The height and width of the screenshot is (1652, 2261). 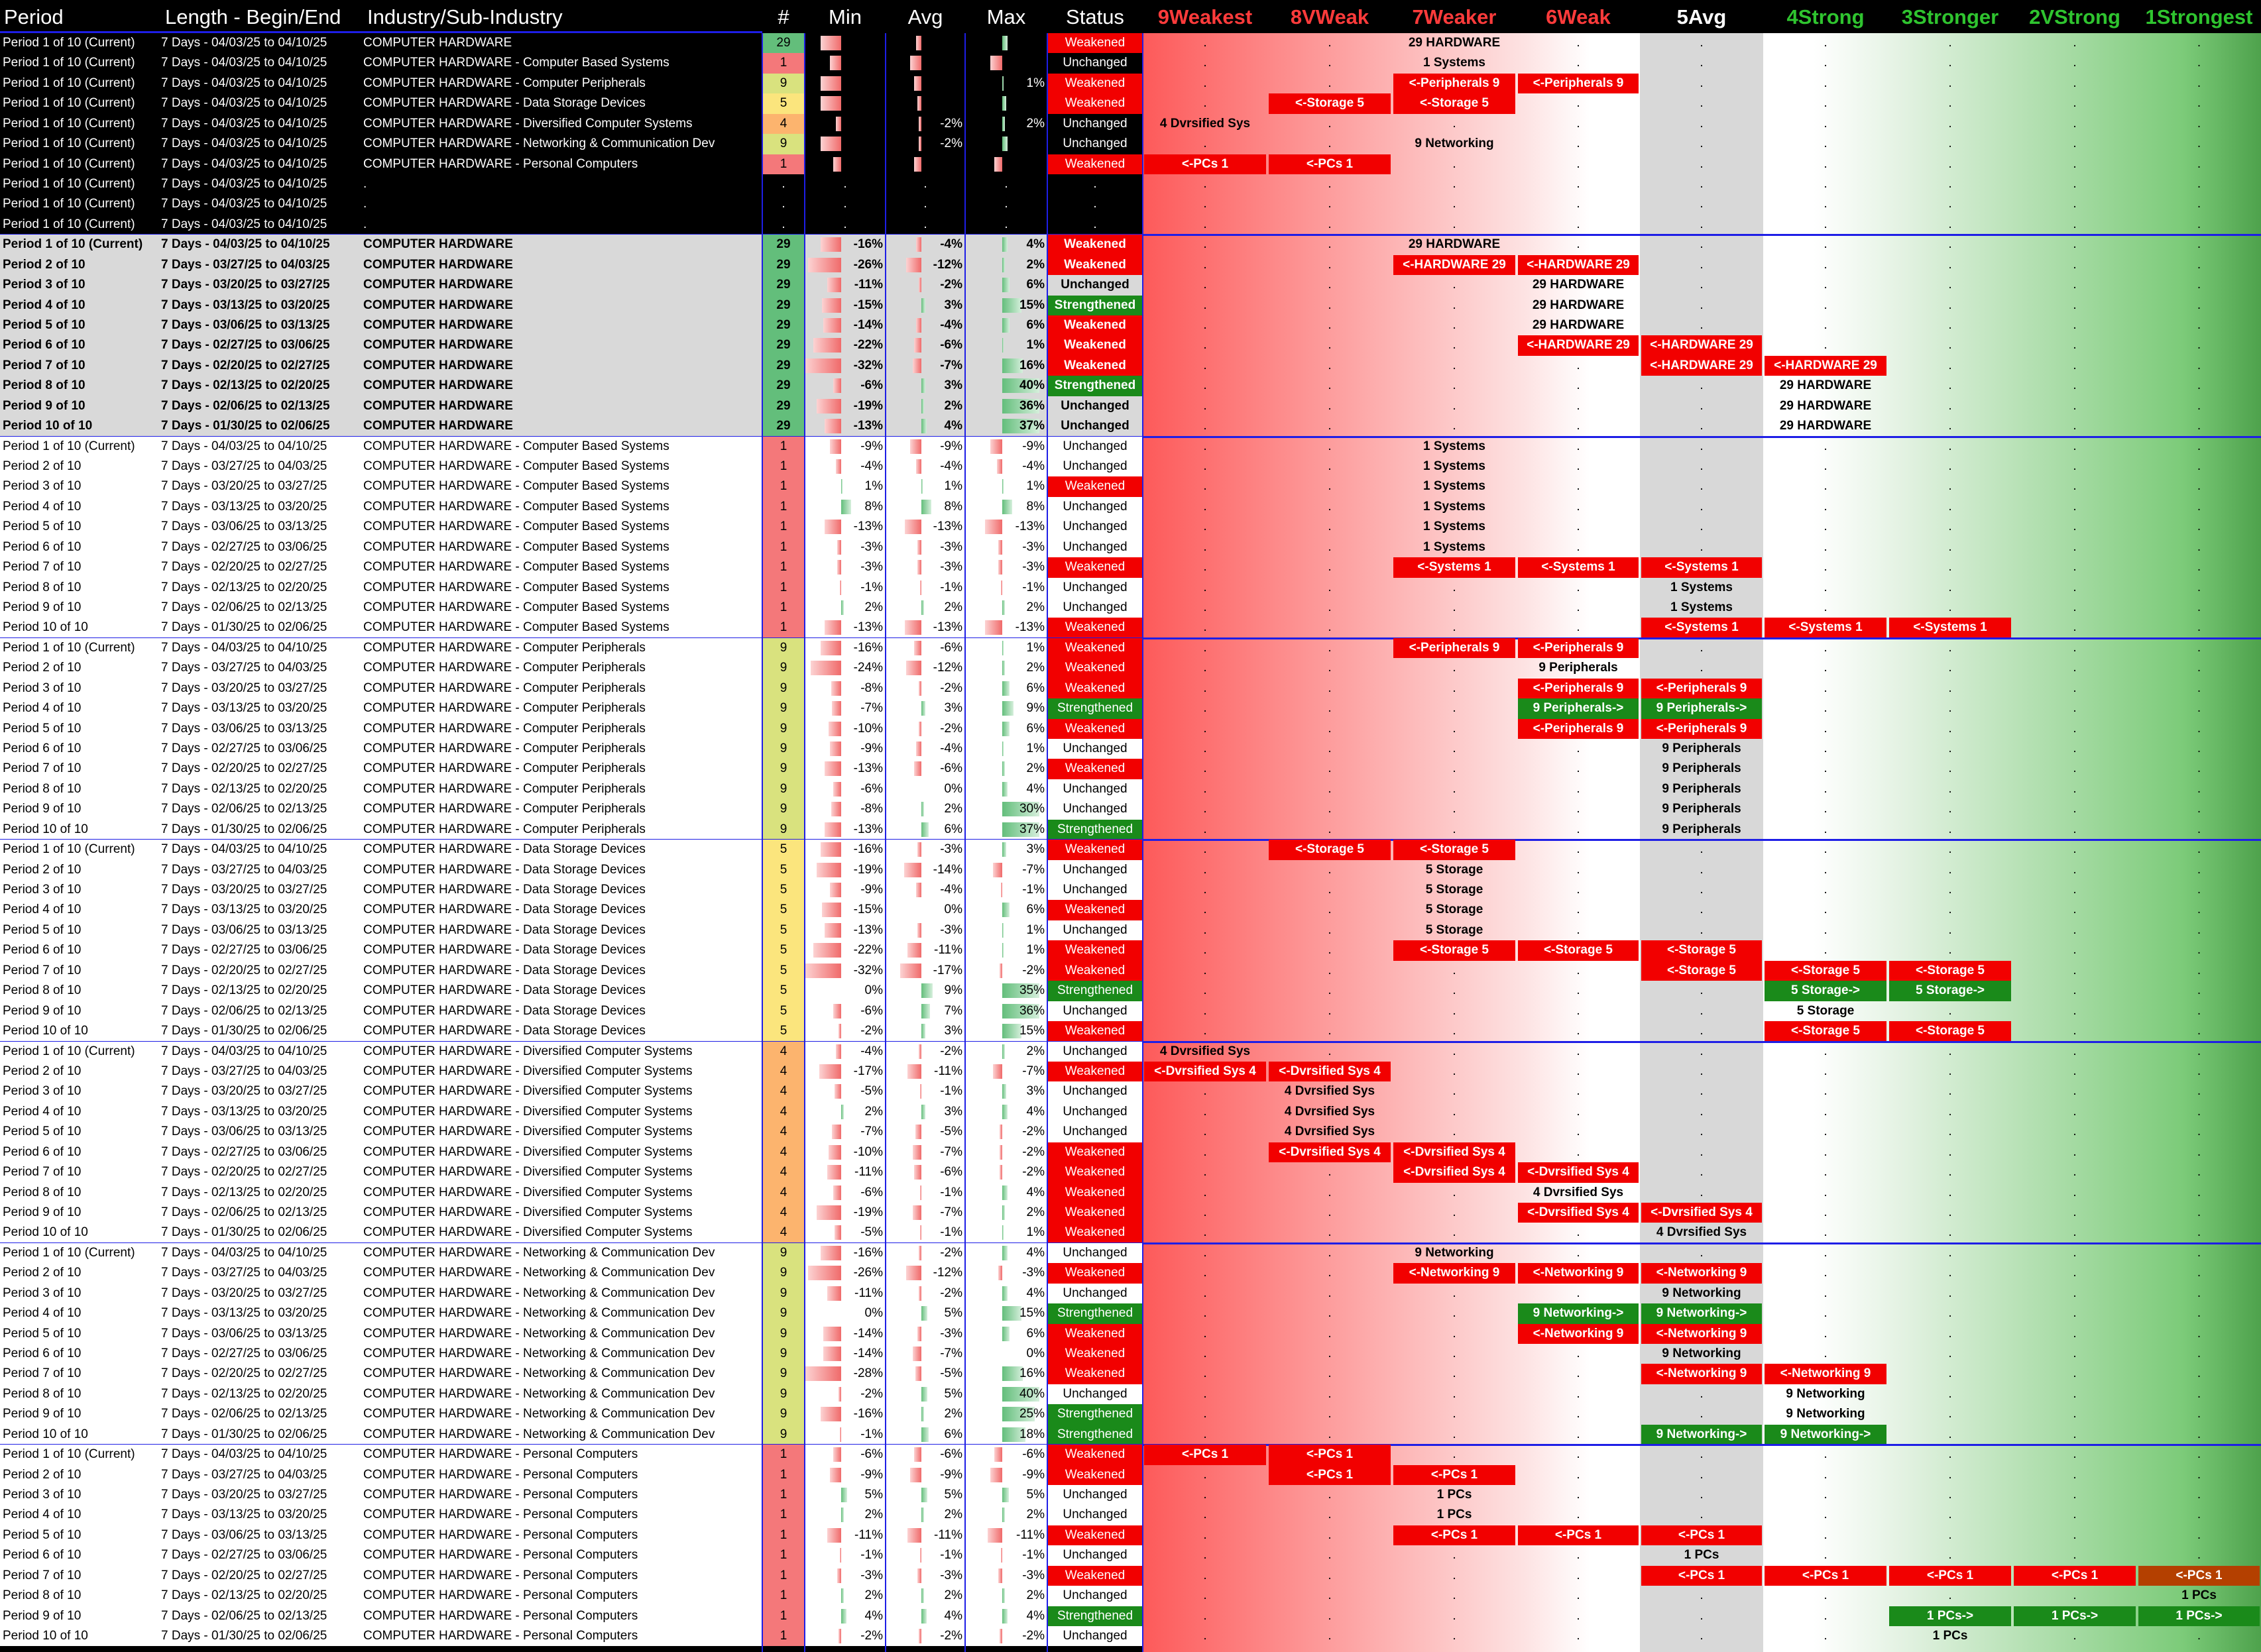 I want to click on strength-cell-6weak: <-HARDWARE 29, so click(x=1578, y=345).